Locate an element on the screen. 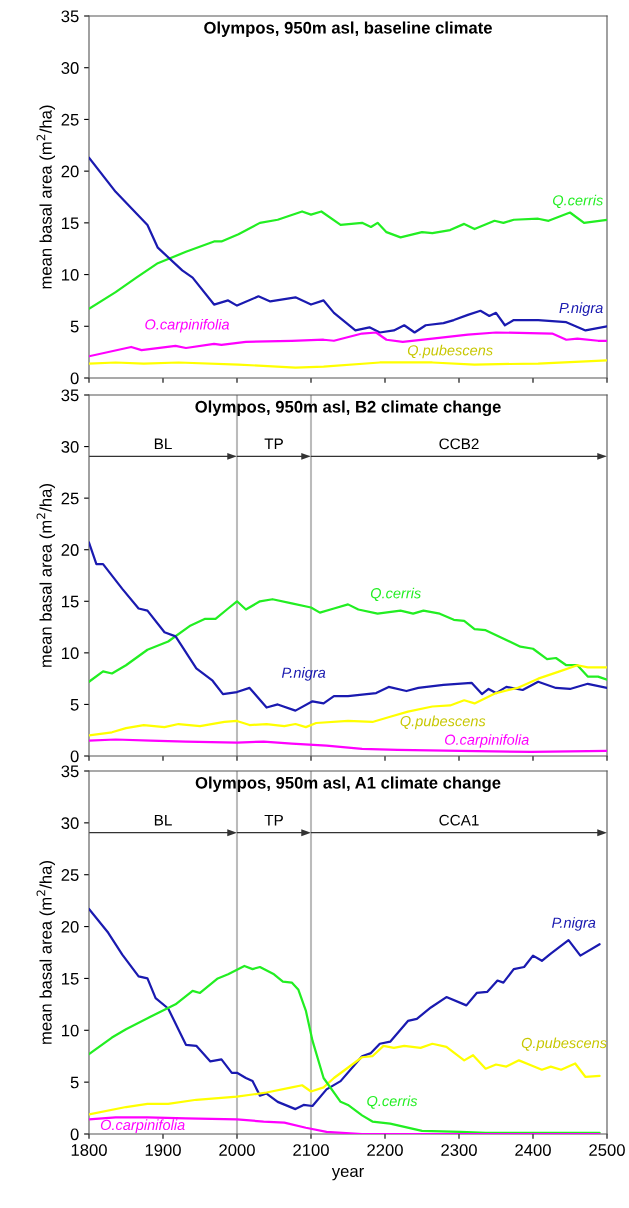  x-axis-title: year is located at coordinates (347, 1174).